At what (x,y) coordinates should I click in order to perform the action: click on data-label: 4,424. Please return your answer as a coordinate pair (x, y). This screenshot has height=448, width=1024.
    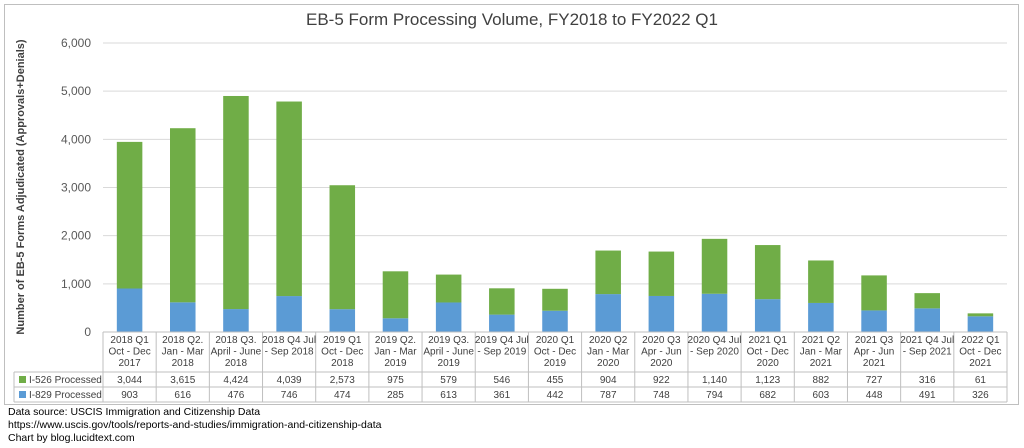
    Looking at the image, I should click on (235, 380).